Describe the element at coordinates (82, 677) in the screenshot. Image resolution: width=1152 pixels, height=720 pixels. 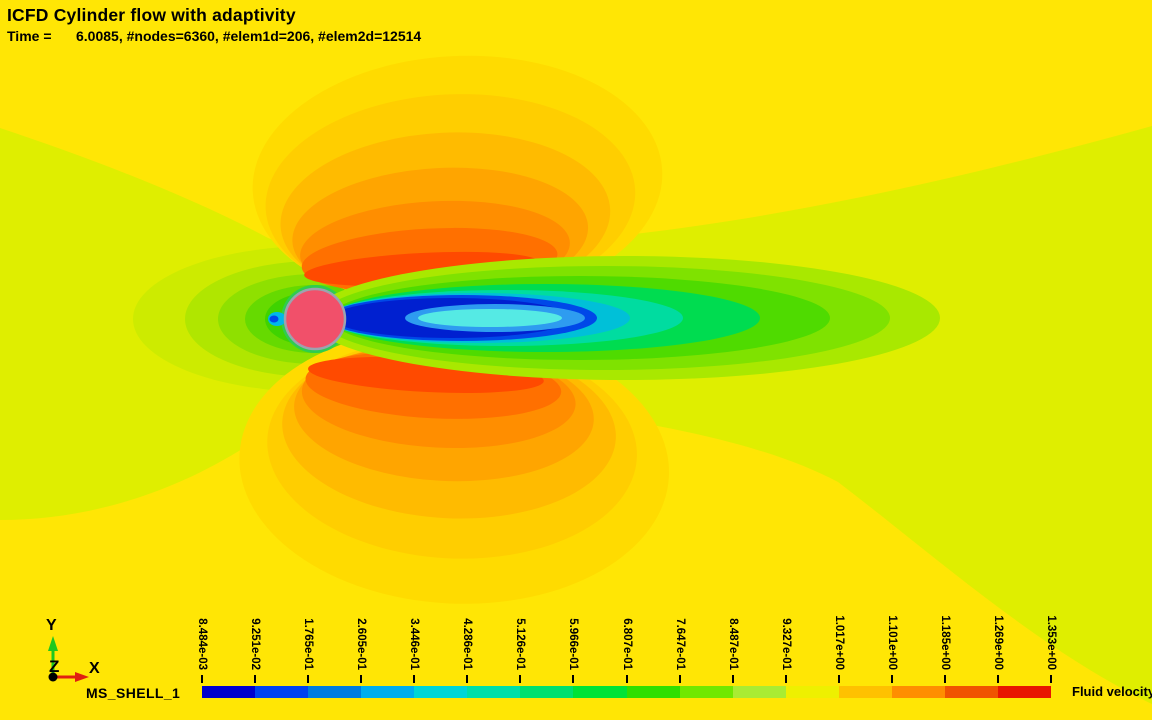
I see `x-axis-arrowhead-icon` at that location.